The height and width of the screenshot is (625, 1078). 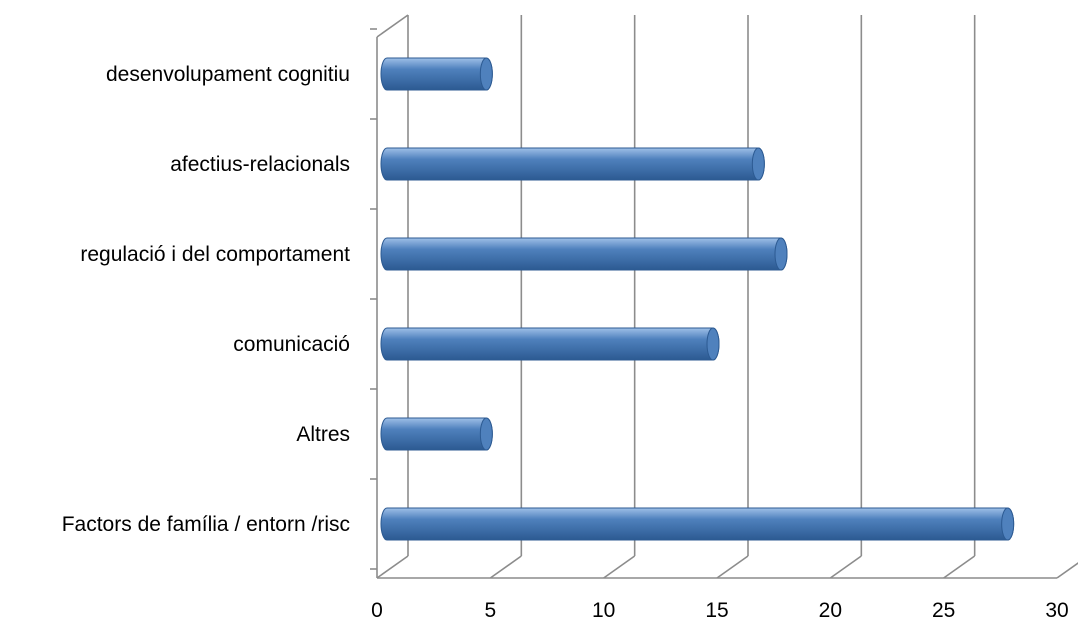 I want to click on category-label: regulació i del comportament, so click(x=215, y=254).